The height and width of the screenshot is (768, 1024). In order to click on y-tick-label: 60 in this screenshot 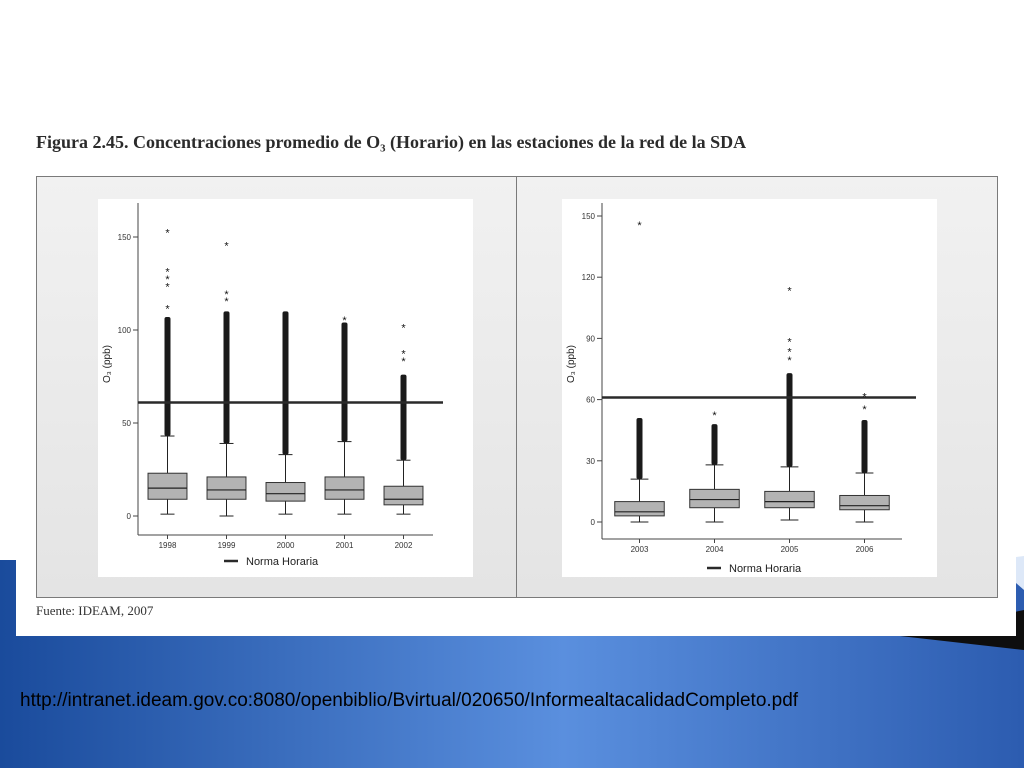, I will do `click(590, 400)`.